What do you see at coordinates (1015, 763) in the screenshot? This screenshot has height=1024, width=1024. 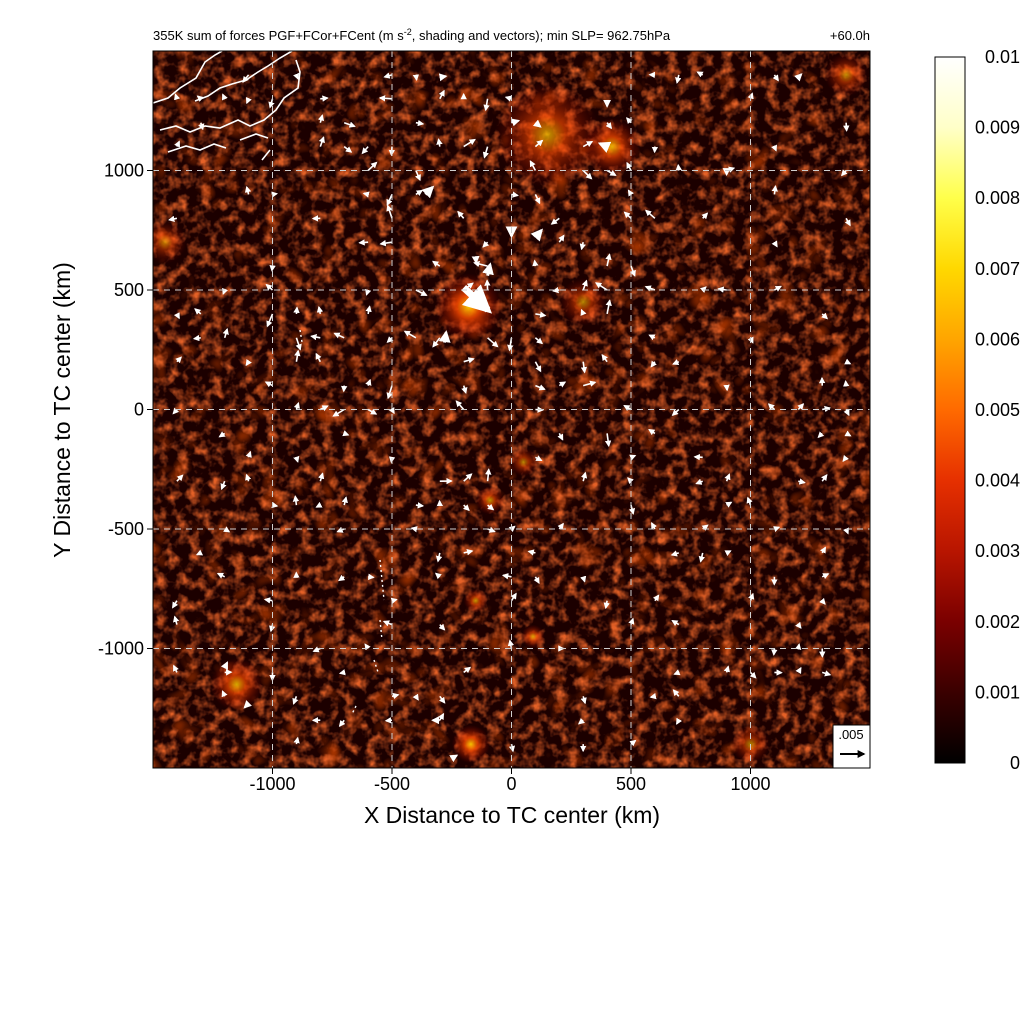 I see `colorbar-tick-label: 0` at bounding box center [1015, 763].